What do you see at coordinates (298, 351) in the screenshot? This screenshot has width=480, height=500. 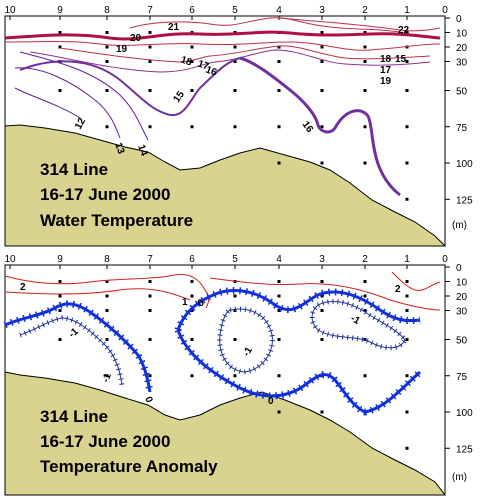 I see `contour-0-right-hatch` at bounding box center [298, 351].